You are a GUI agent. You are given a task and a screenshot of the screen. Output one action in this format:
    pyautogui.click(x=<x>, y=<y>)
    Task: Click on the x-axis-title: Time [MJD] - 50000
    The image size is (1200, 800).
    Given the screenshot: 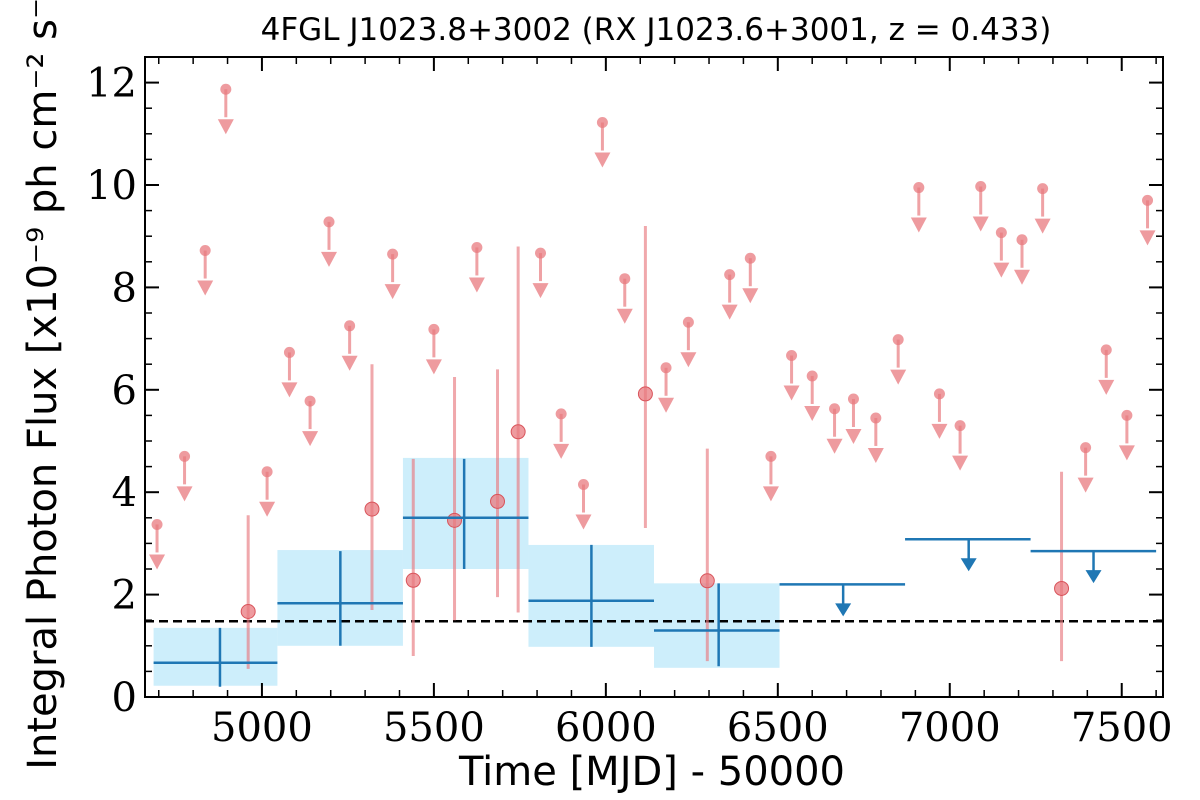 What is the action you would take?
    pyautogui.click(x=651, y=772)
    